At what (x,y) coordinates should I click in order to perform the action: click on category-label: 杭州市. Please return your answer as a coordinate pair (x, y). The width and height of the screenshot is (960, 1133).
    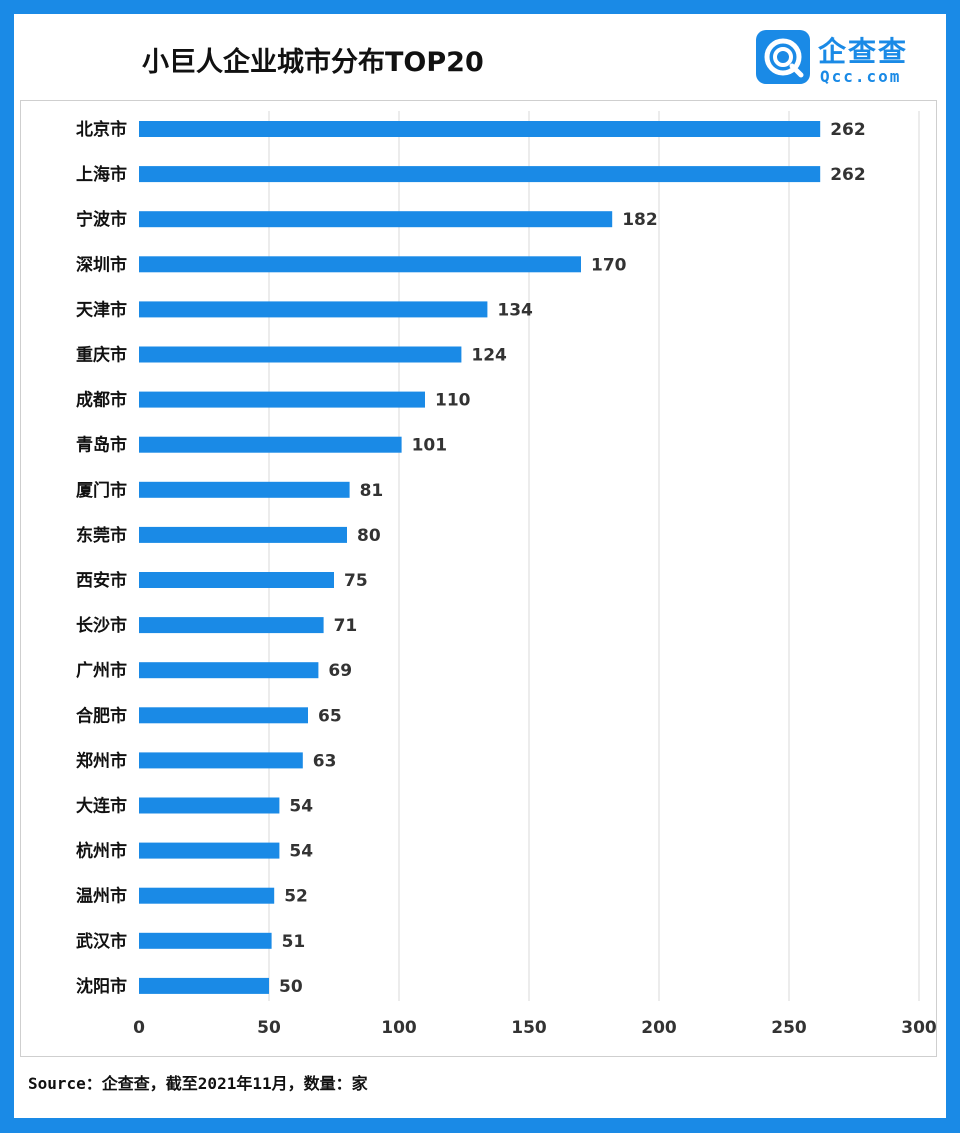
    Looking at the image, I should click on (101, 851).